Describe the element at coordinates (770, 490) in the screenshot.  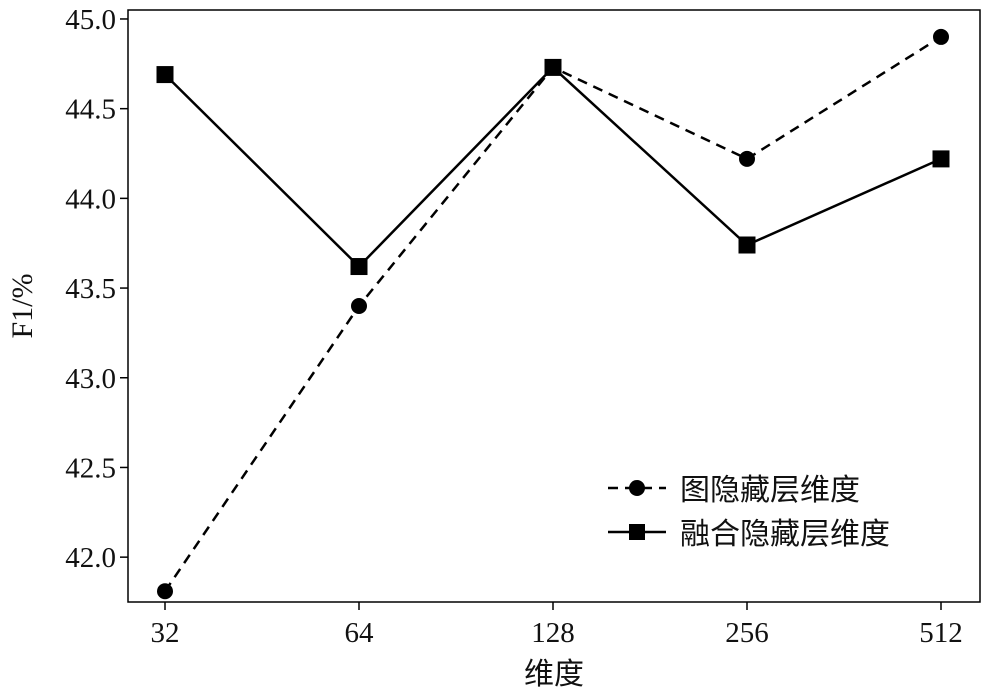
I see `legend-label-series-1: 图隐藏层维度` at that location.